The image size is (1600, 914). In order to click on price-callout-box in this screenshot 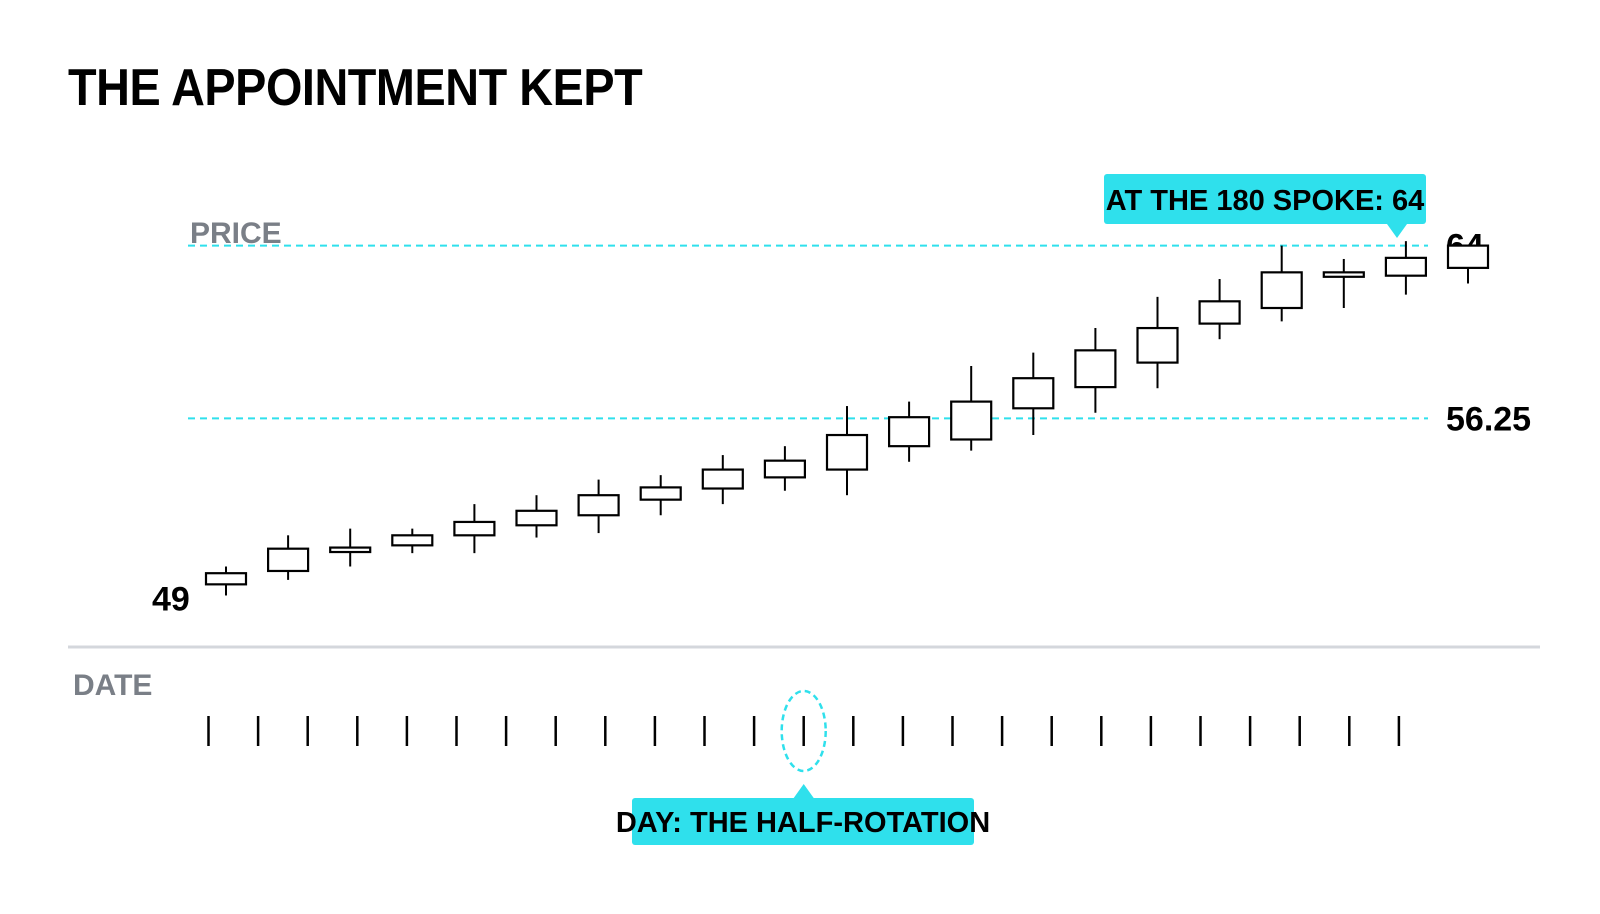, I will do `click(1265, 199)`.